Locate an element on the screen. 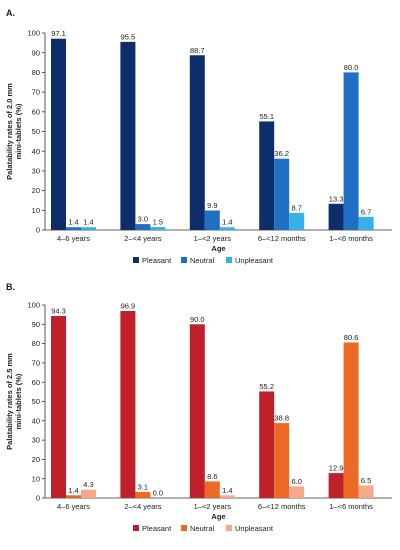 This screenshot has width=400, height=550. chart-1-y-tick-label: 90 is located at coordinates (36, 324).